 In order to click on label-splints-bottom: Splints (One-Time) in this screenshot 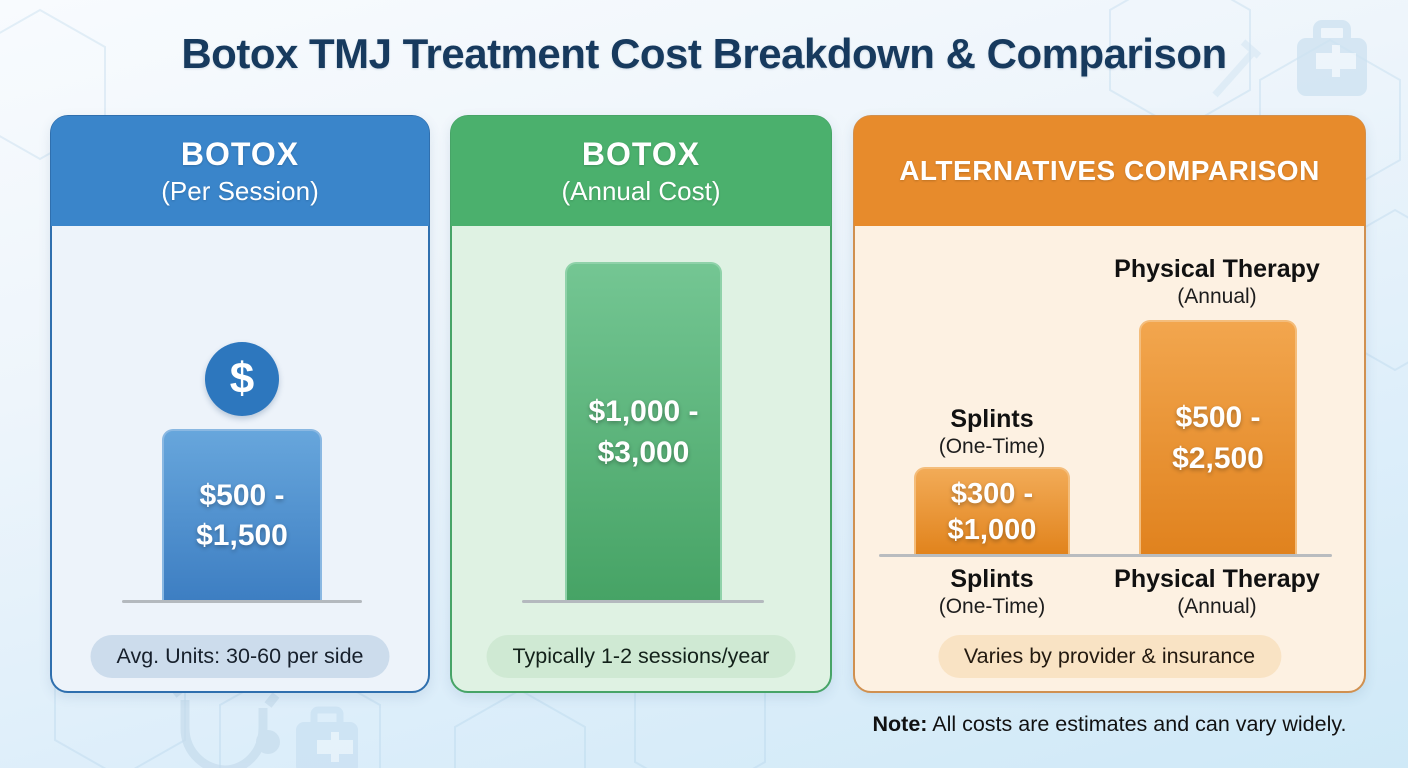, I will do `click(992, 591)`.